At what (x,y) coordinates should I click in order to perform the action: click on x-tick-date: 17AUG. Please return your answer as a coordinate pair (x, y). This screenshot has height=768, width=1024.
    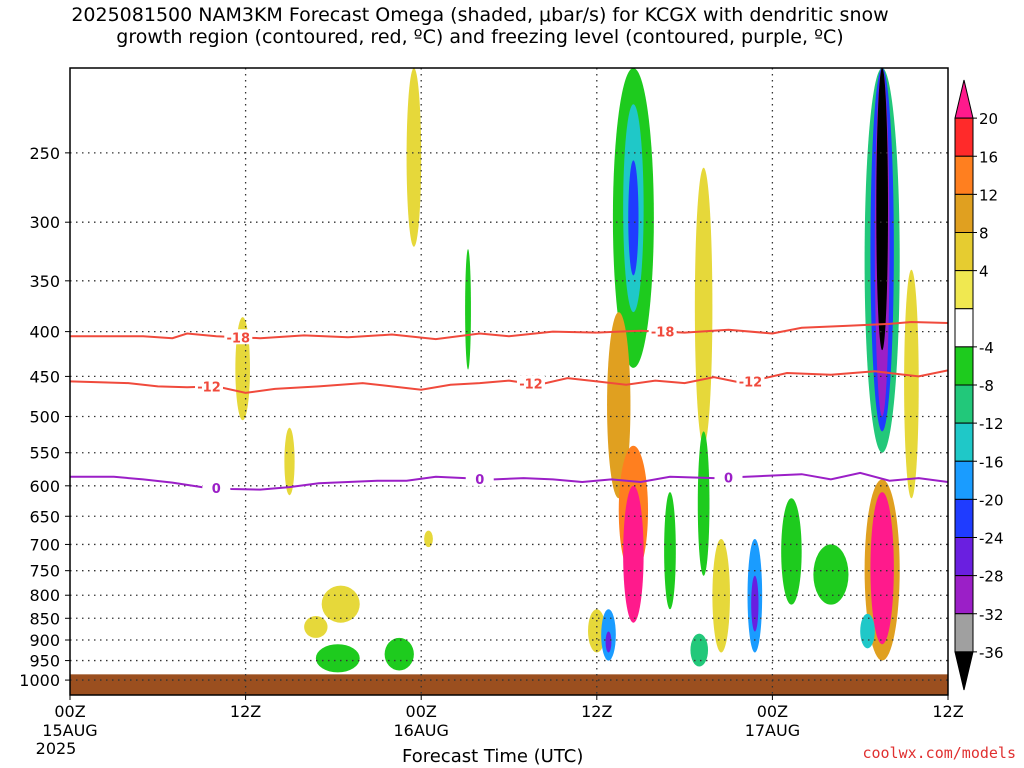
    Looking at the image, I should click on (772, 730).